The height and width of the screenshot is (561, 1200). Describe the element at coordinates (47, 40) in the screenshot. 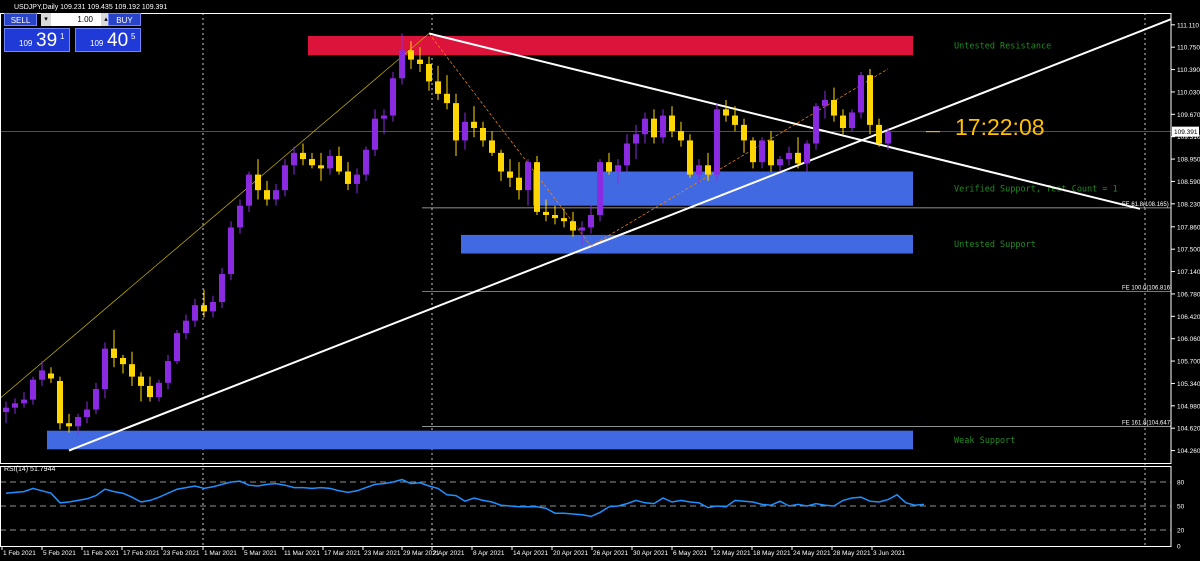

I see `sell-price-big: 39` at that location.